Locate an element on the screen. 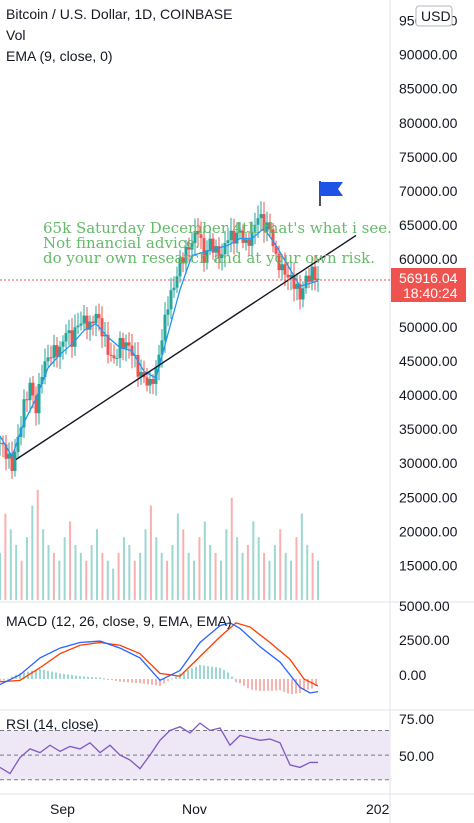 The width and height of the screenshot is (474, 823). countdown-timer: 18:40:24 is located at coordinates (430, 293).